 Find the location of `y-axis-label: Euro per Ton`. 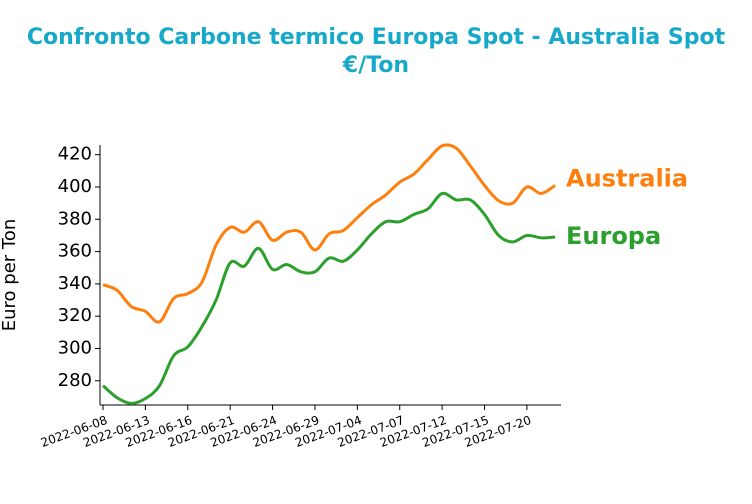

y-axis-label: Euro per Ton is located at coordinates (10, 275).